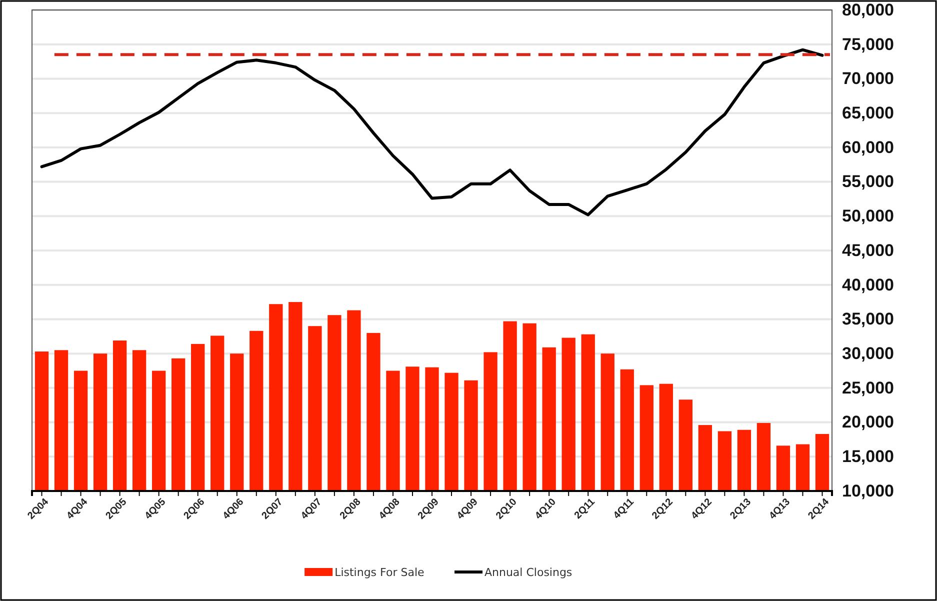 The image size is (937, 601). What do you see at coordinates (868, 422) in the screenshot?
I see `y-tick-label: 20,000` at bounding box center [868, 422].